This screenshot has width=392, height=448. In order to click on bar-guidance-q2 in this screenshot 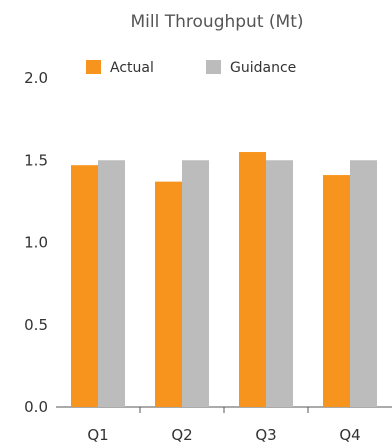, I will do `click(195, 283)`.